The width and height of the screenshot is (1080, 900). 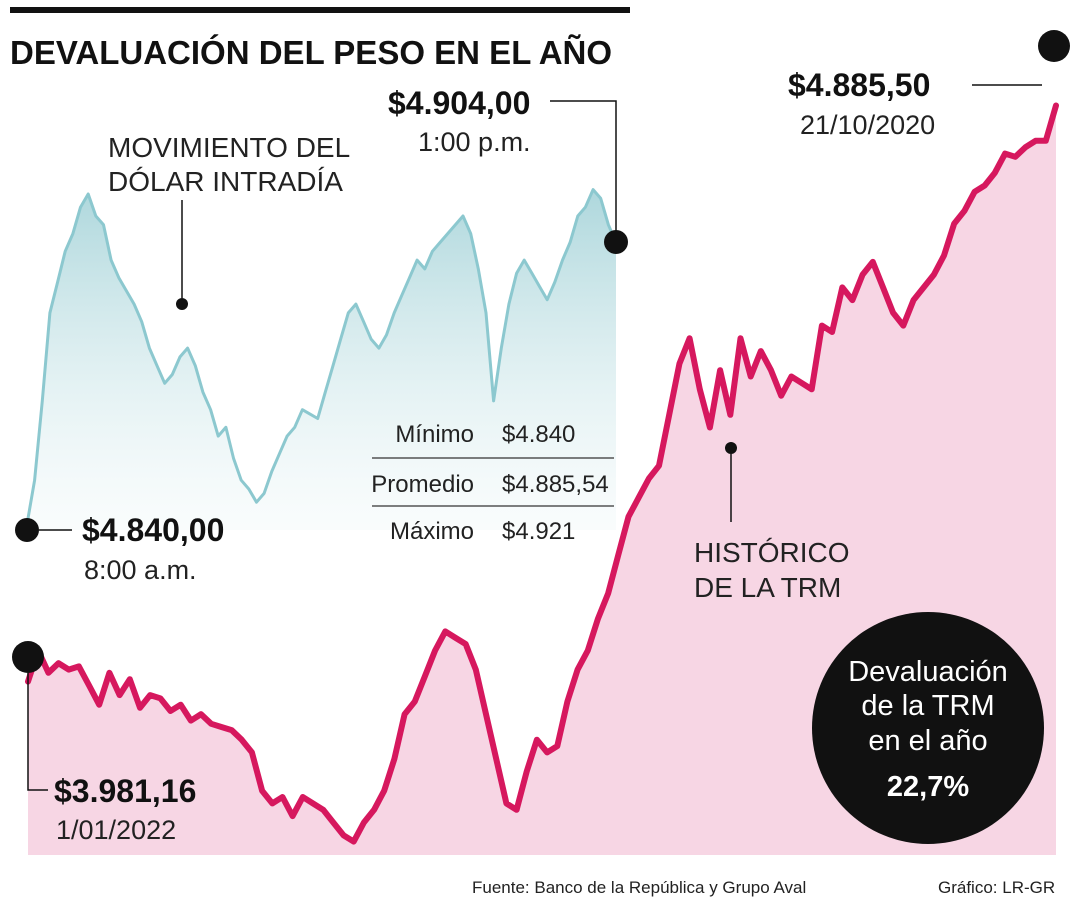 I want to click on devaluation-line3: en el año, so click(x=927, y=741).